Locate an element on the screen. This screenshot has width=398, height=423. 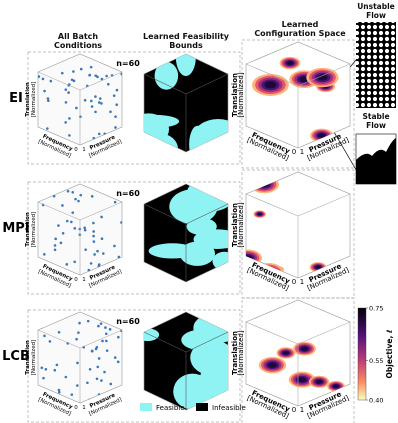
colorbar-tick-label: 0.75 is located at coordinates (376, 309).